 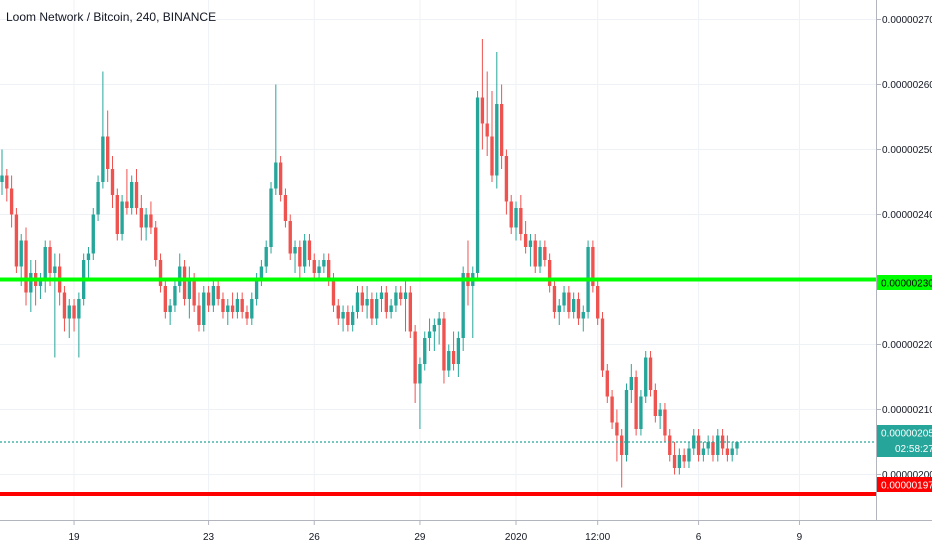 I want to click on price-tick-label: 0.00000220, so click(x=907, y=345).